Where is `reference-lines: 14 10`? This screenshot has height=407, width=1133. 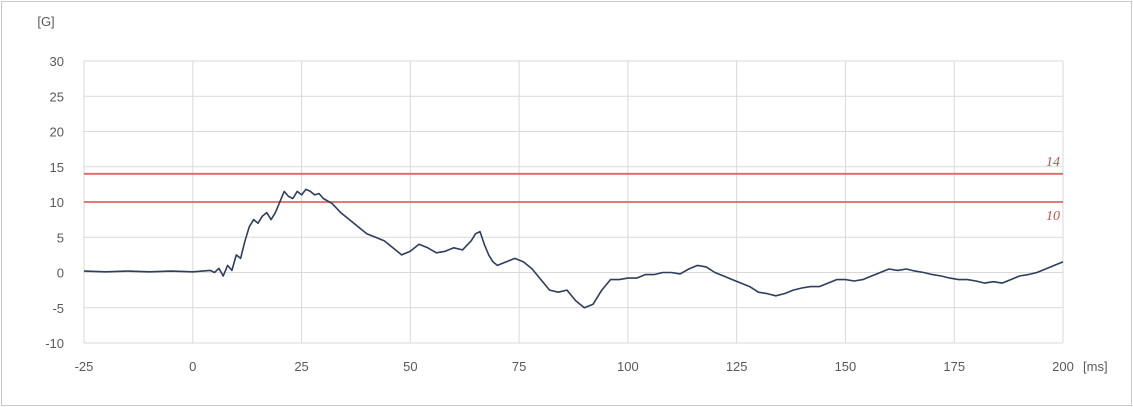 reference-lines: 14 10 is located at coordinates (573, 189).